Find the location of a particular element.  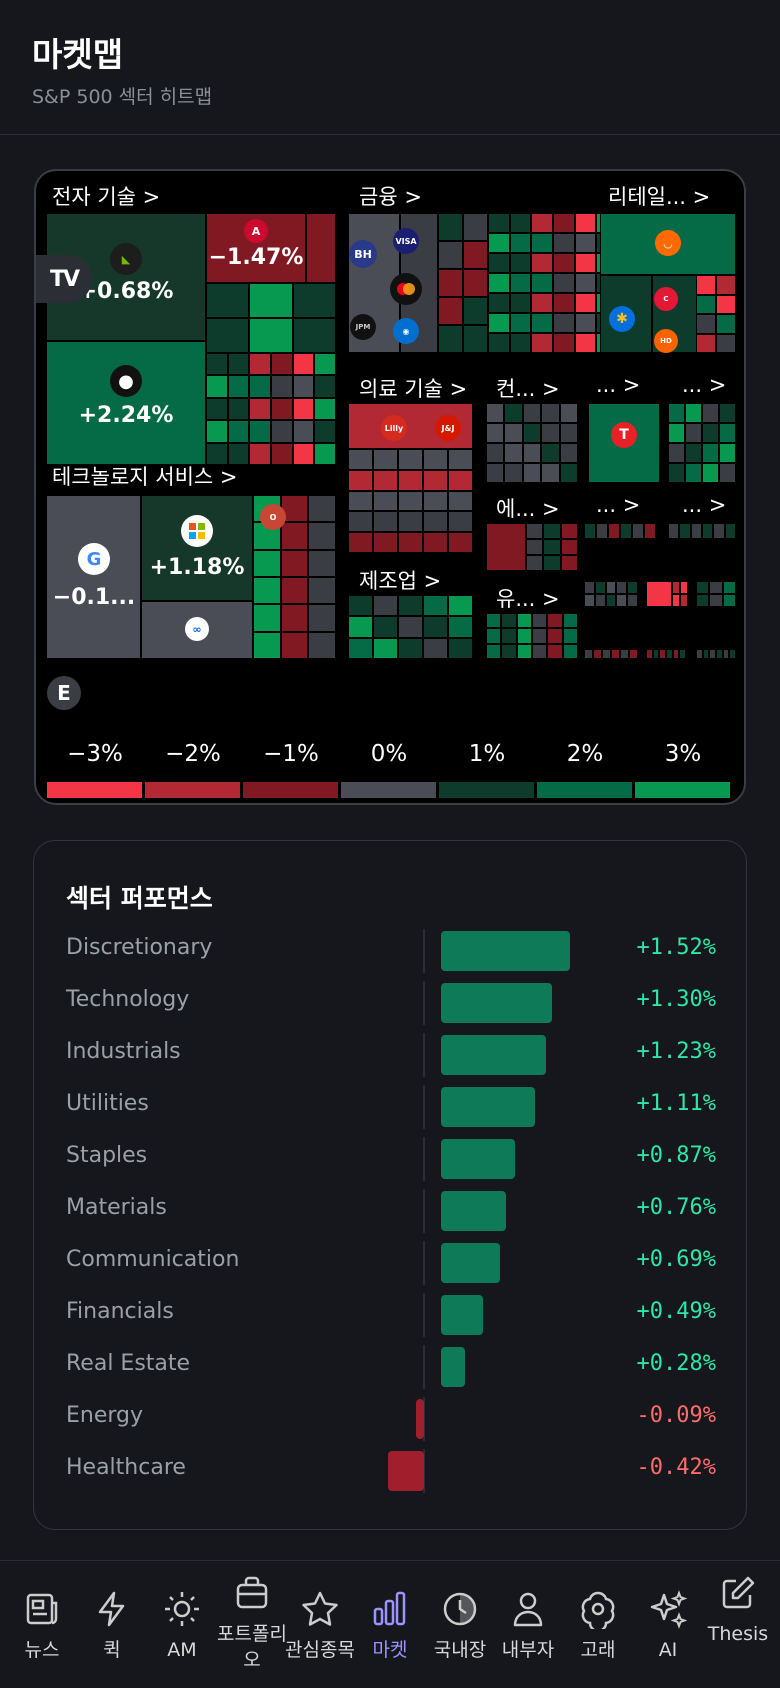

performance-row: Technology +1.30% is located at coordinates (391, 1005).